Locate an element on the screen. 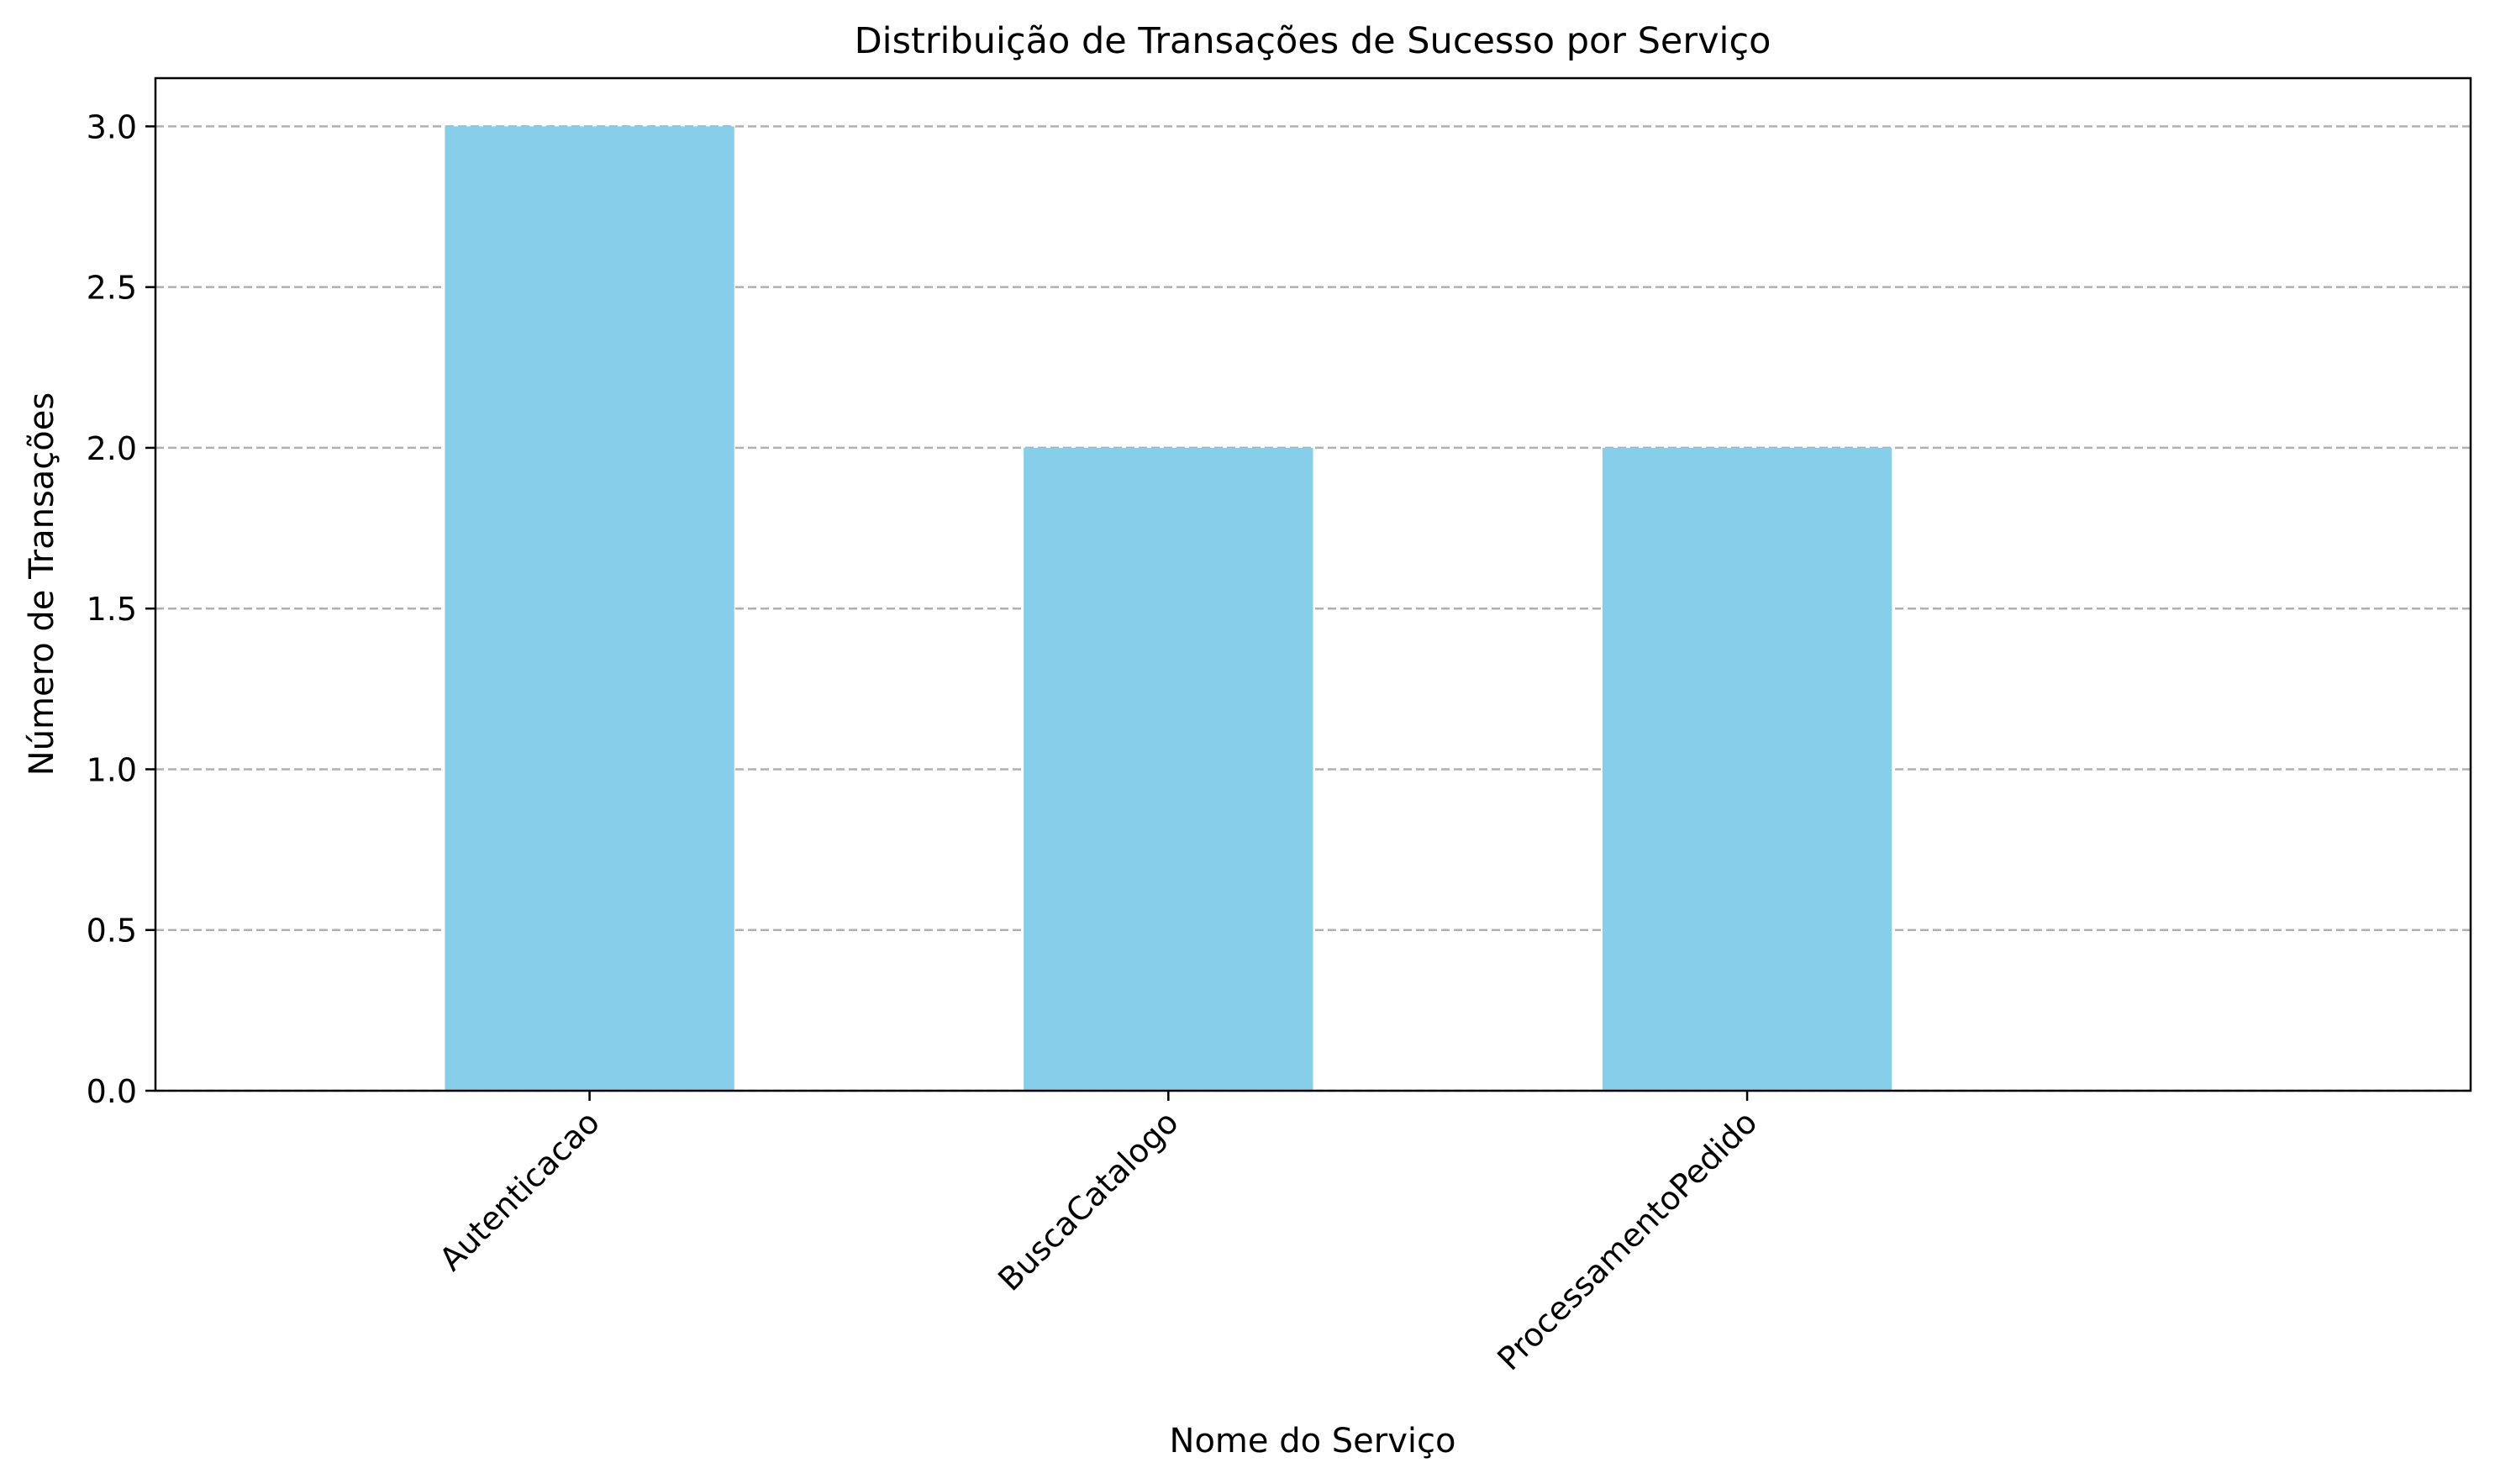 The height and width of the screenshot is (1484, 2495). bar-ProcessamentoPedido is located at coordinates (1747, 769).